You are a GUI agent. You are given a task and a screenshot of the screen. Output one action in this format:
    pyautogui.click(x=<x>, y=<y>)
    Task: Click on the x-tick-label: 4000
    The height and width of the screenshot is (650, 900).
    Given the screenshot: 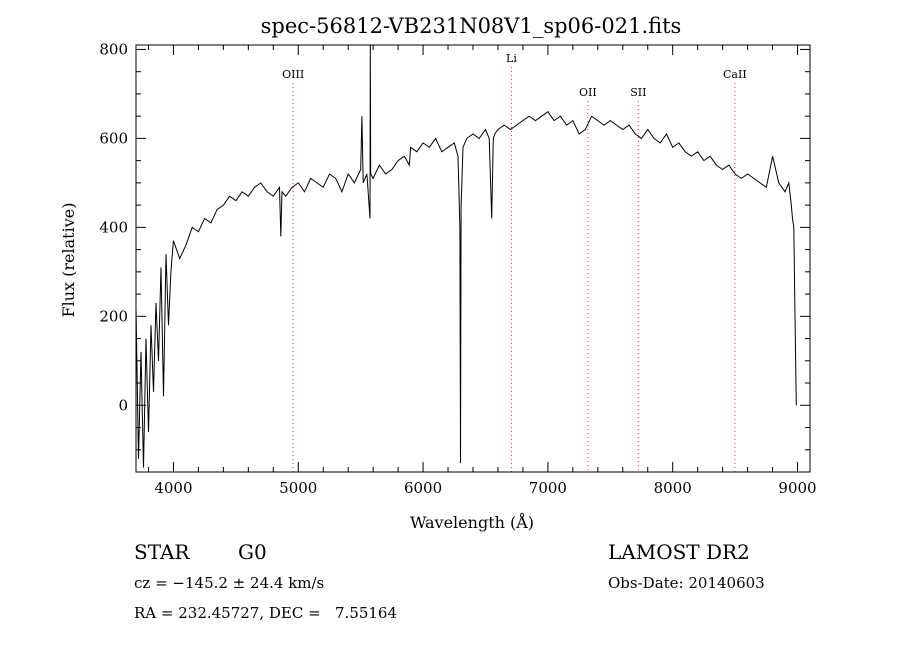 What is the action you would take?
    pyautogui.click(x=173, y=488)
    